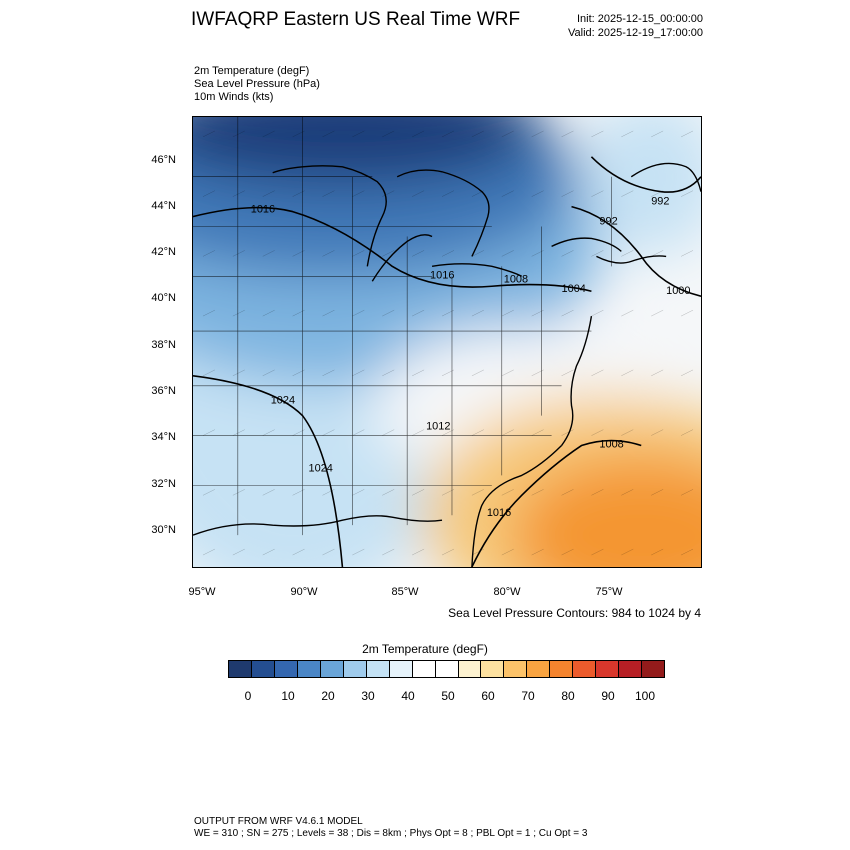 The image size is (850, 850). What do you see at coordinates (528, 696) in the screenshot?
I see `colorbar-tick-label: 70` at bounding box center [528, 696].